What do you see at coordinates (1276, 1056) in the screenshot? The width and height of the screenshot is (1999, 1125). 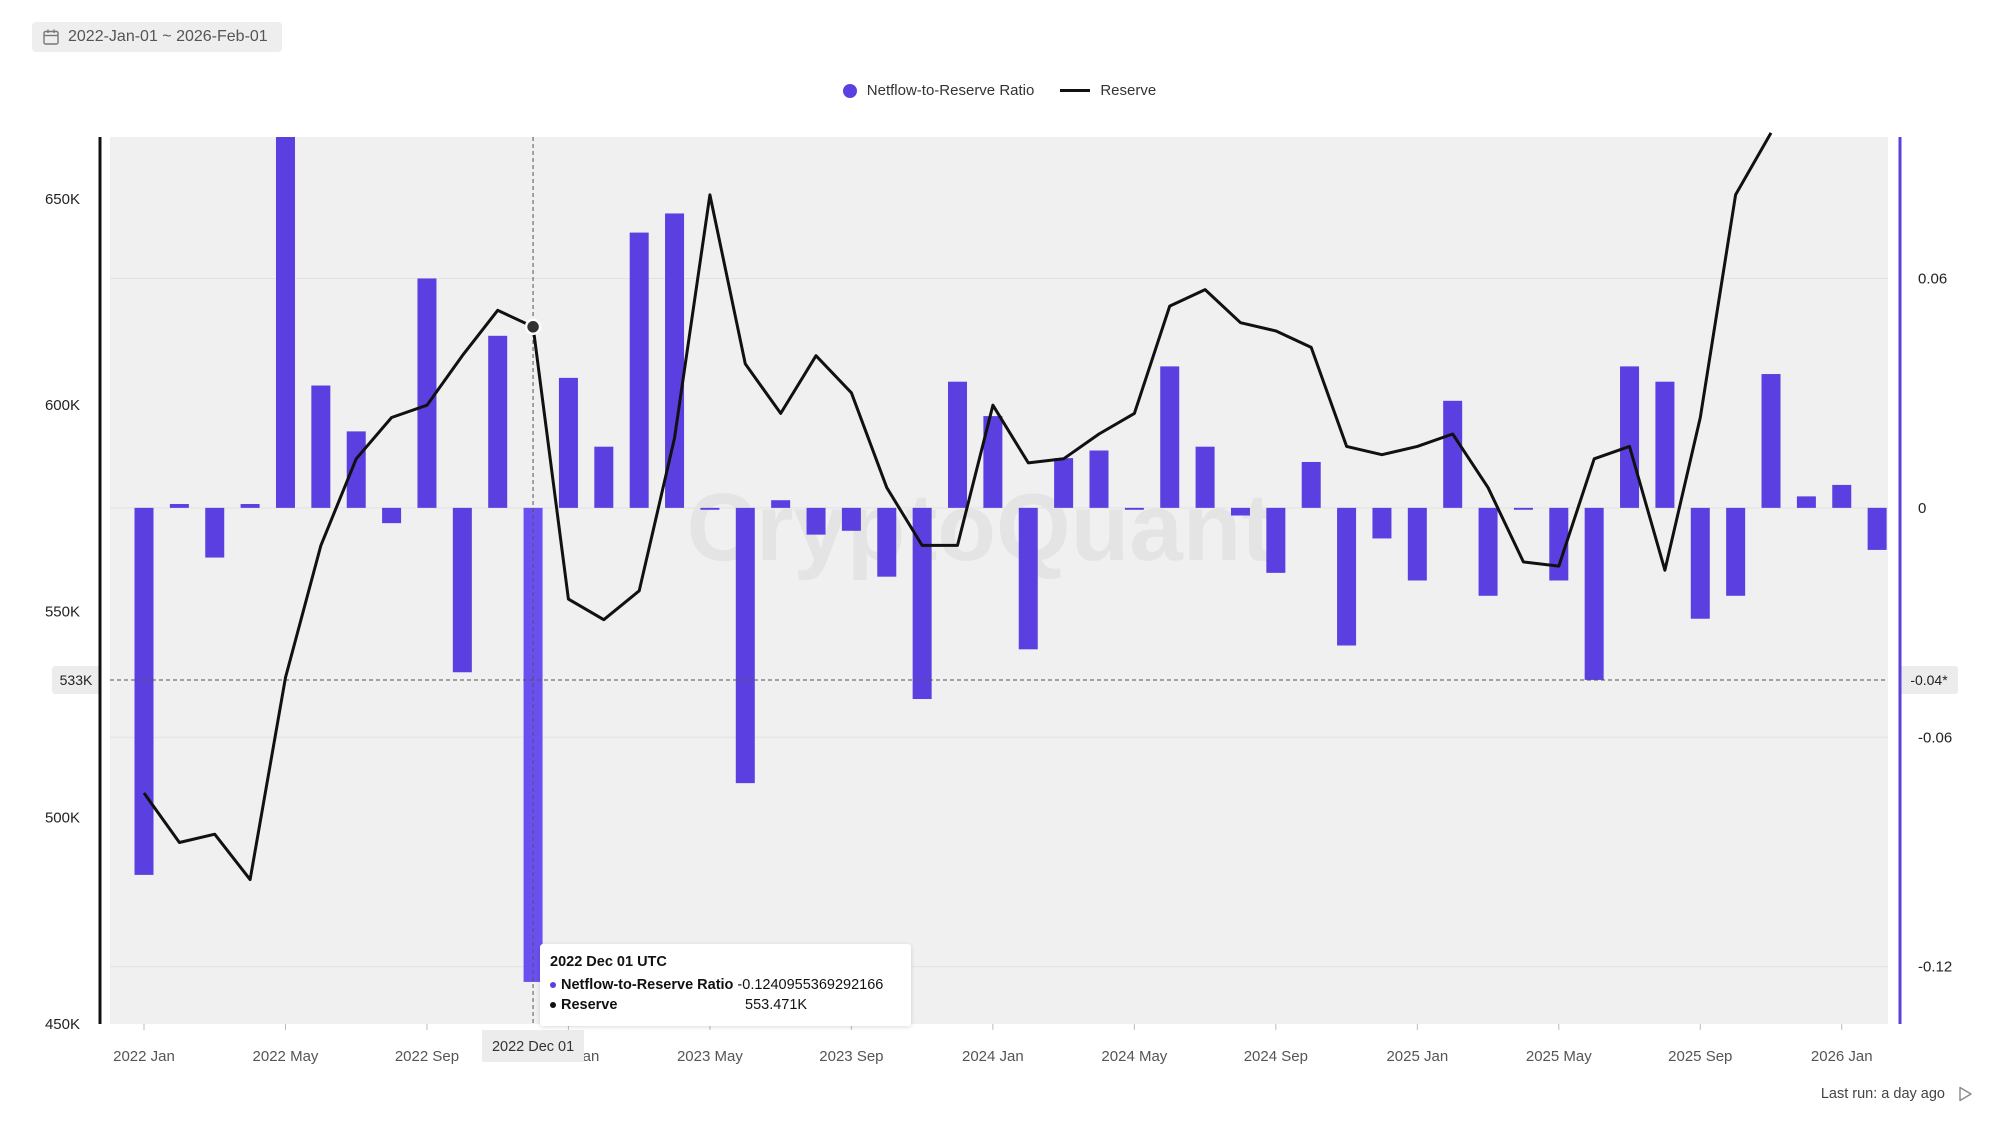 I see `x-tick-label: 2024 Sep` at bounding box center [1276, 1056].